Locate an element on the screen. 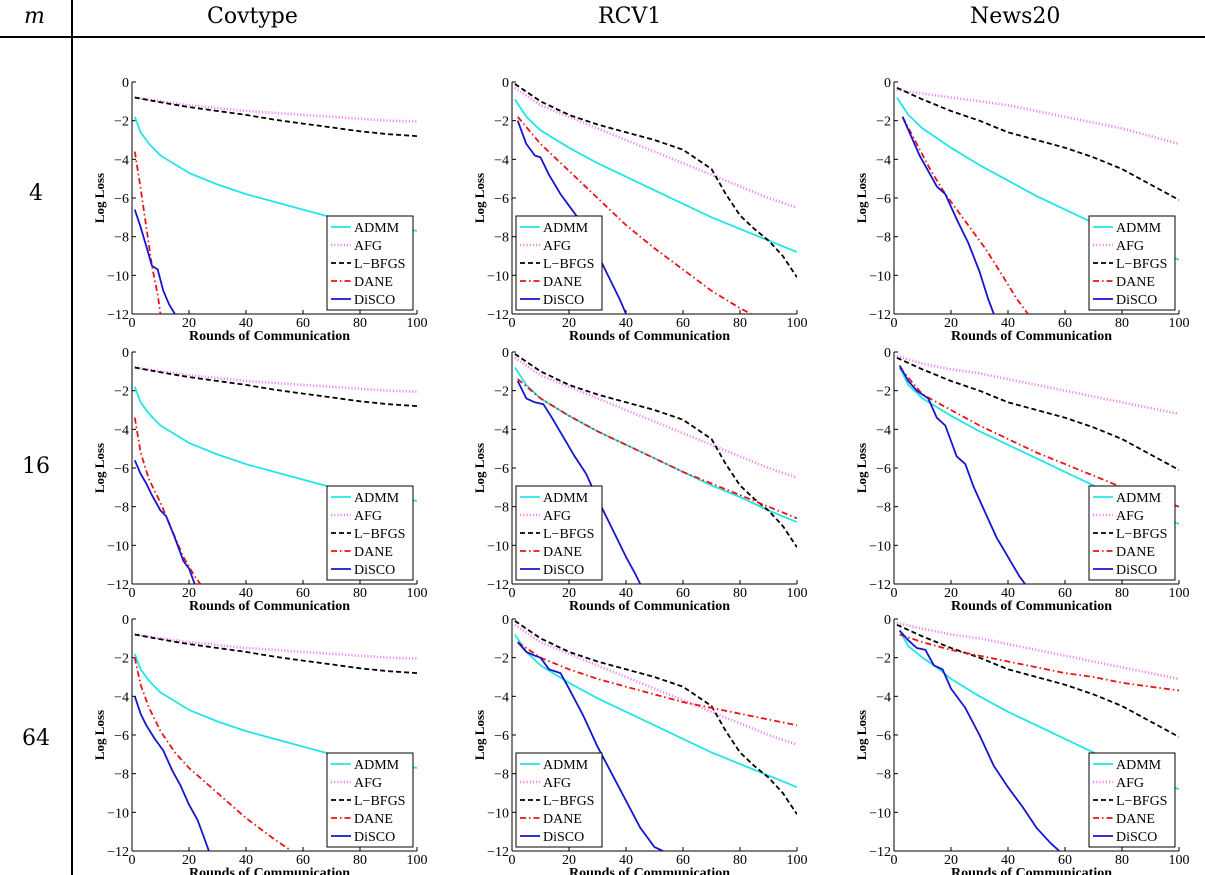  panel-r1c1-series-group is located at coordinates (655, 468).